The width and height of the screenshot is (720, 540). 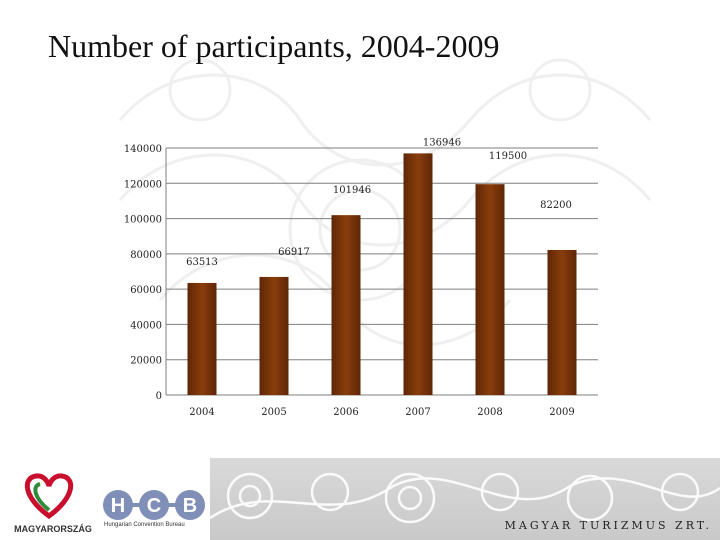 What do you see at coordinates (345, 412) in the screenshot?
I see `x-tick-label: 2006` at bounding box center [345, 412].